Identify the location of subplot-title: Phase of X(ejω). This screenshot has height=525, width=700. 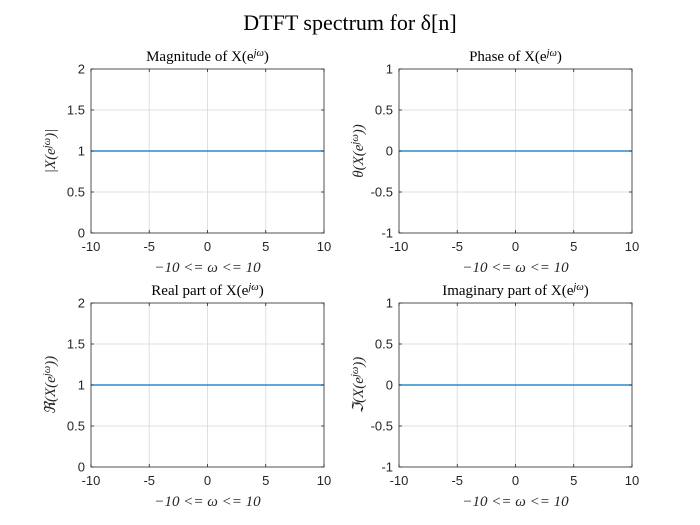
(515, 57).